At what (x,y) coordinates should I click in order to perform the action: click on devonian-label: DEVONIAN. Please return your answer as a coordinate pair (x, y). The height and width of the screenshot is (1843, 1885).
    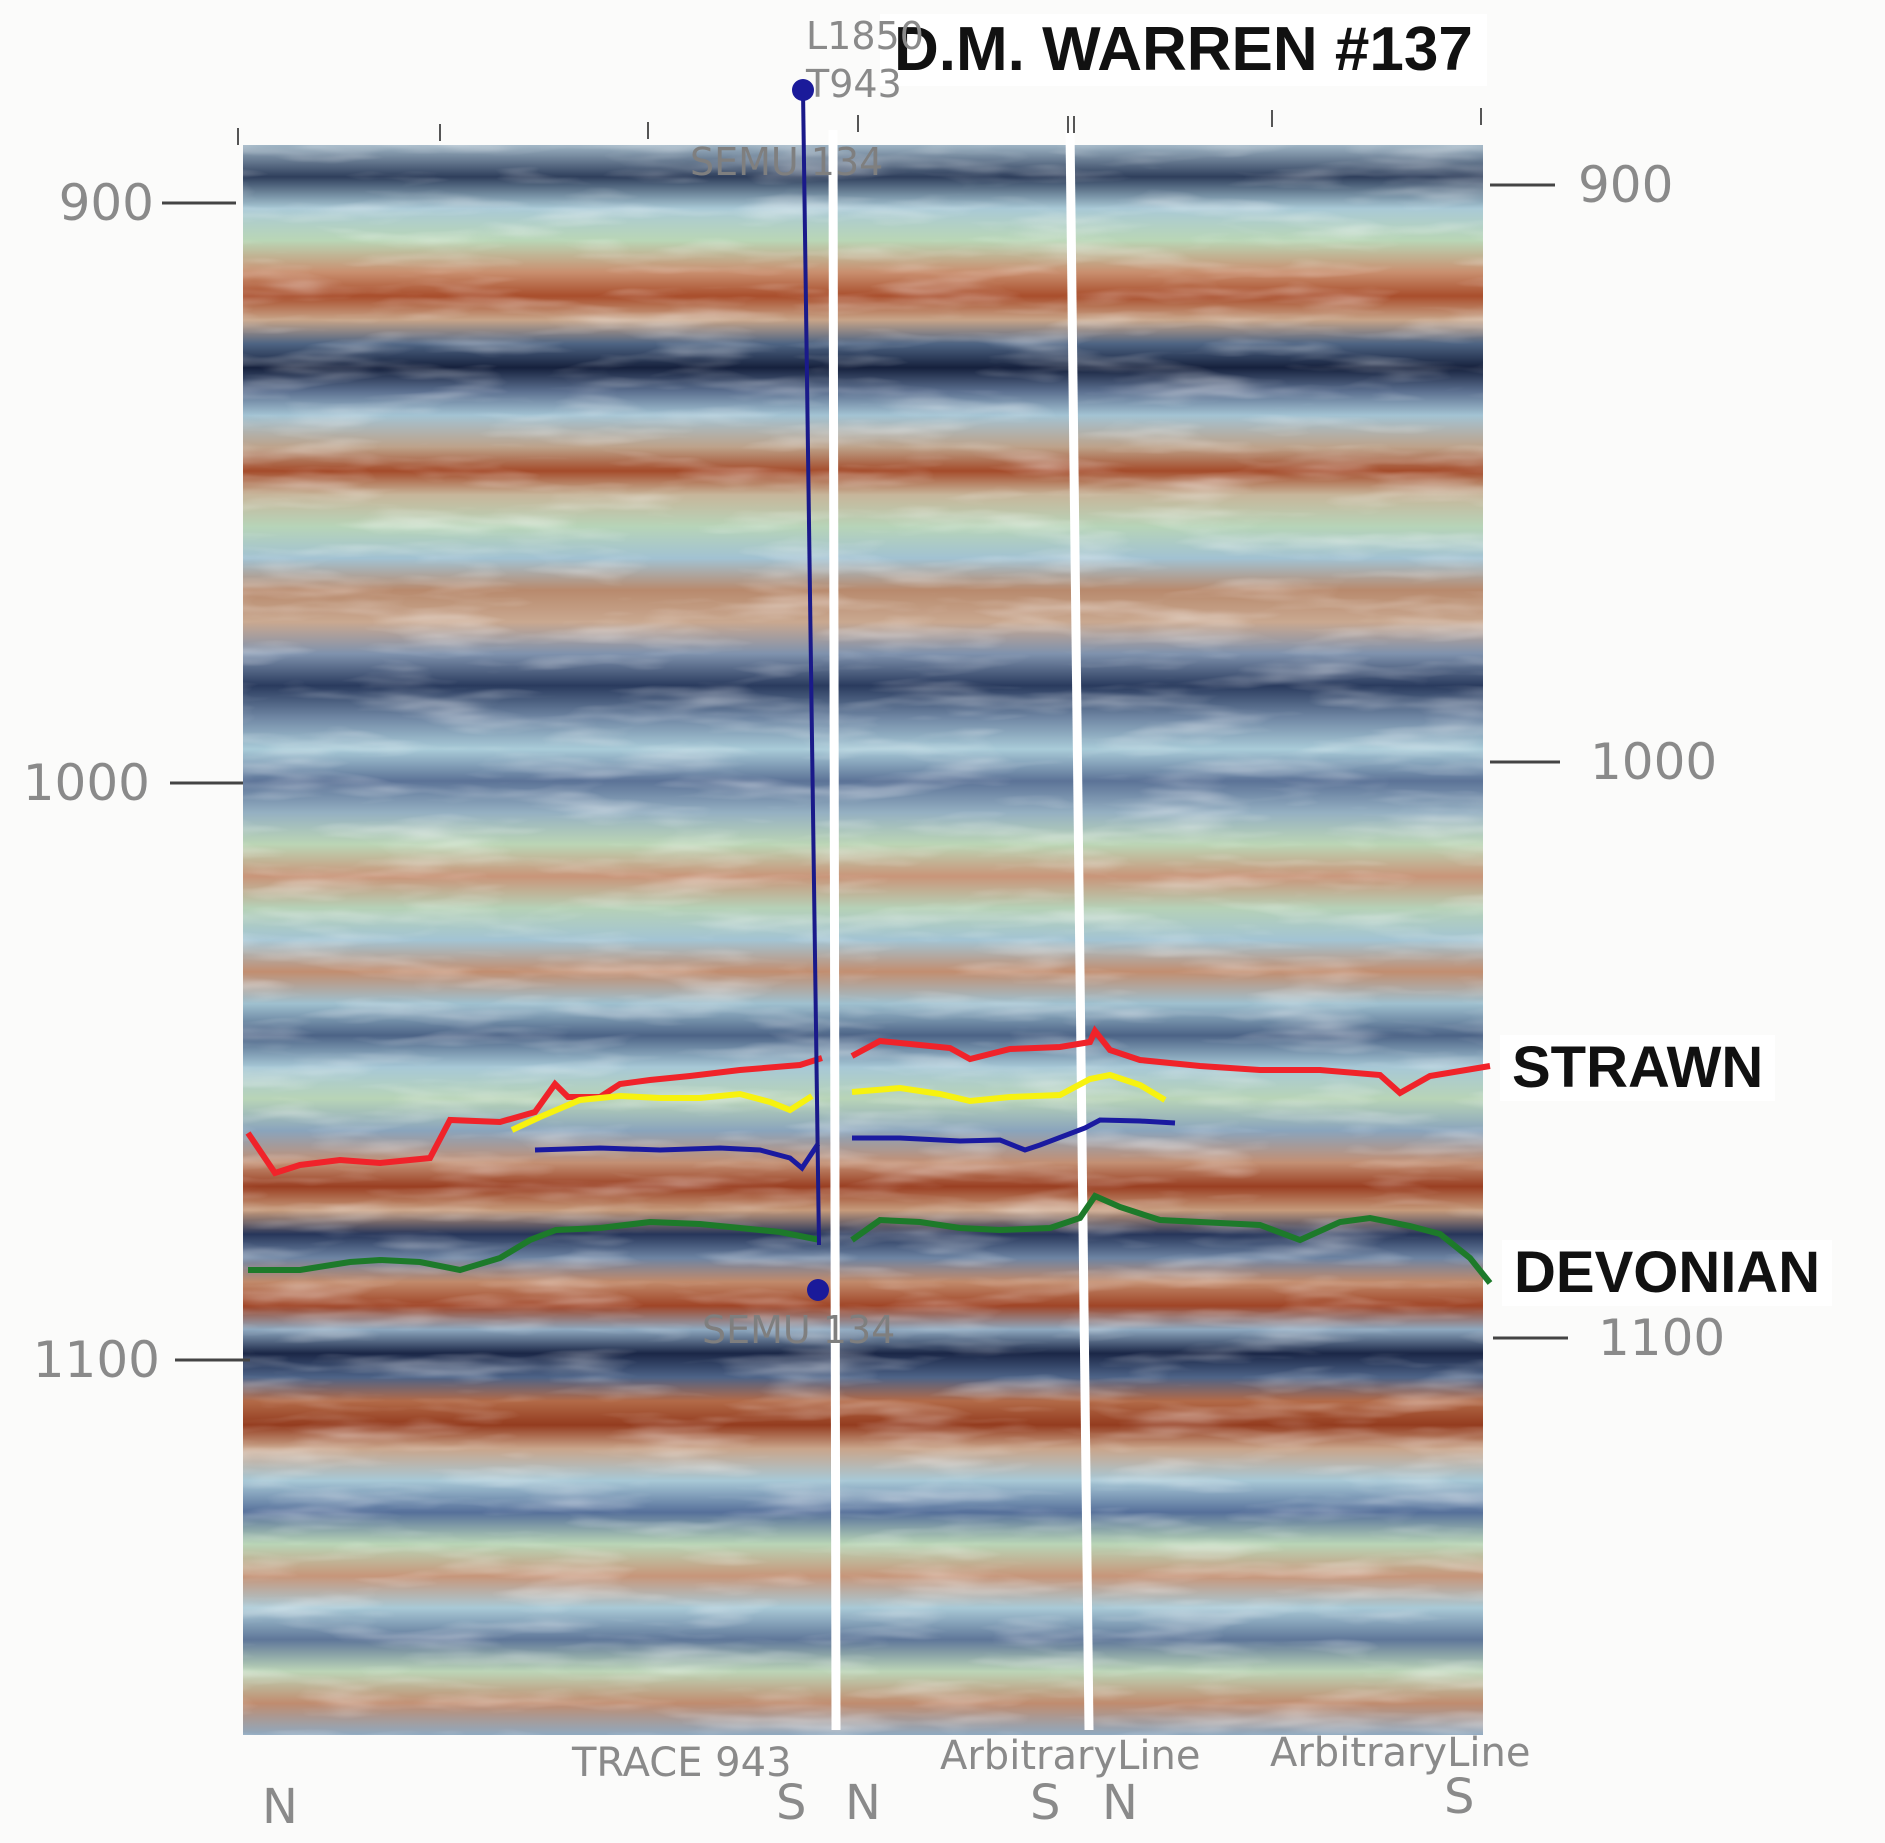
    Looking at the image, I should click on (1667, 1273).